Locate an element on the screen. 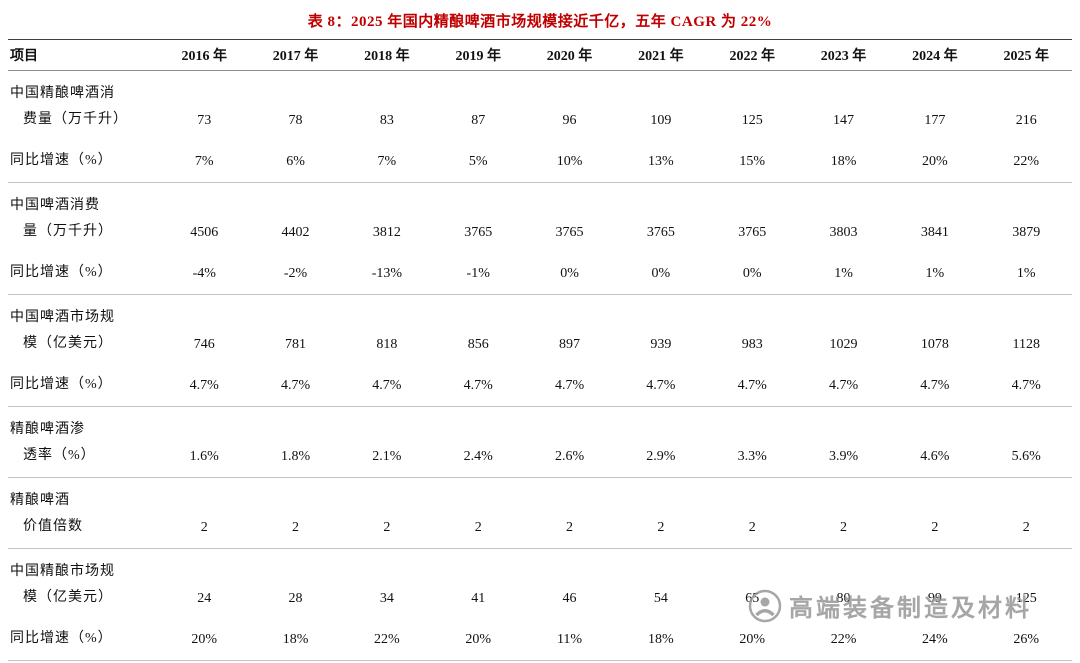 This screenshot has height=663, width=1080. cell-value: 13% is located at coordinates (661, 162).